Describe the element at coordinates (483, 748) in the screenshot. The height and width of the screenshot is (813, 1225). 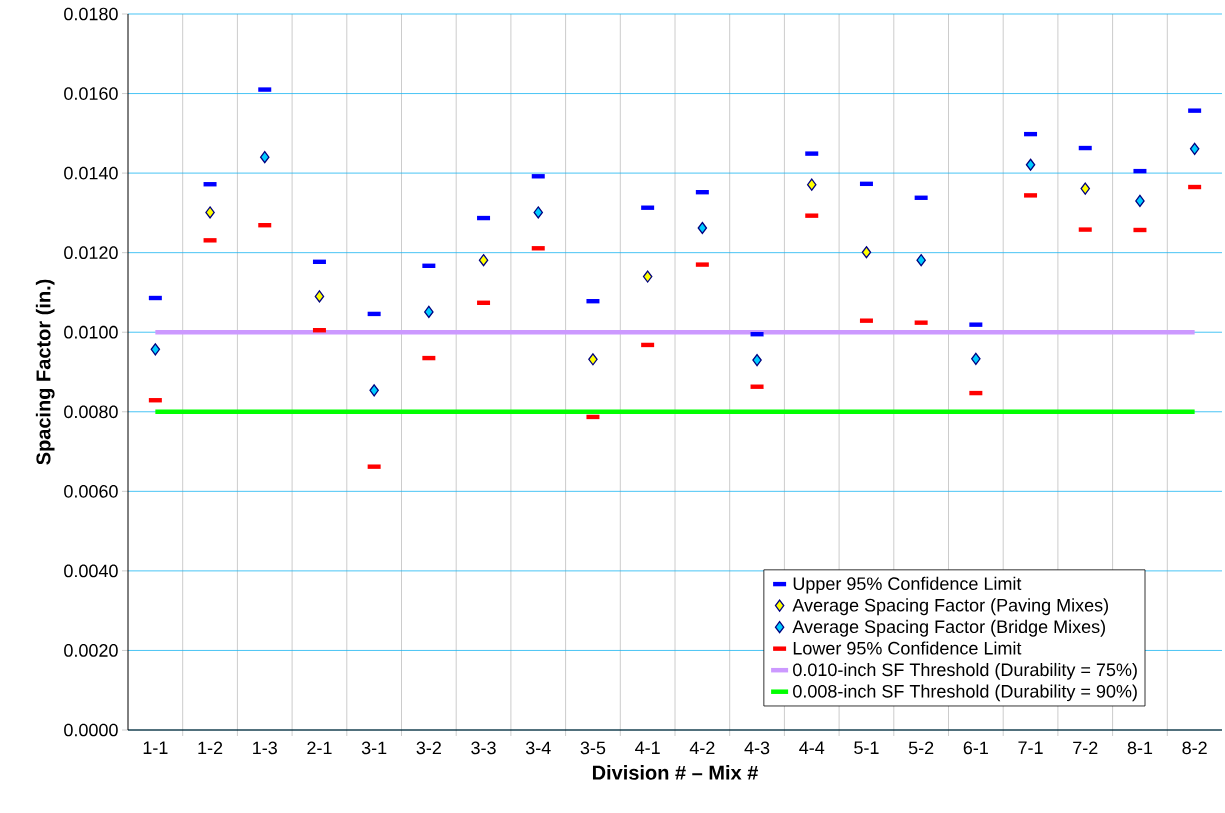
I see `x-tick-label: 3-3` at that location.